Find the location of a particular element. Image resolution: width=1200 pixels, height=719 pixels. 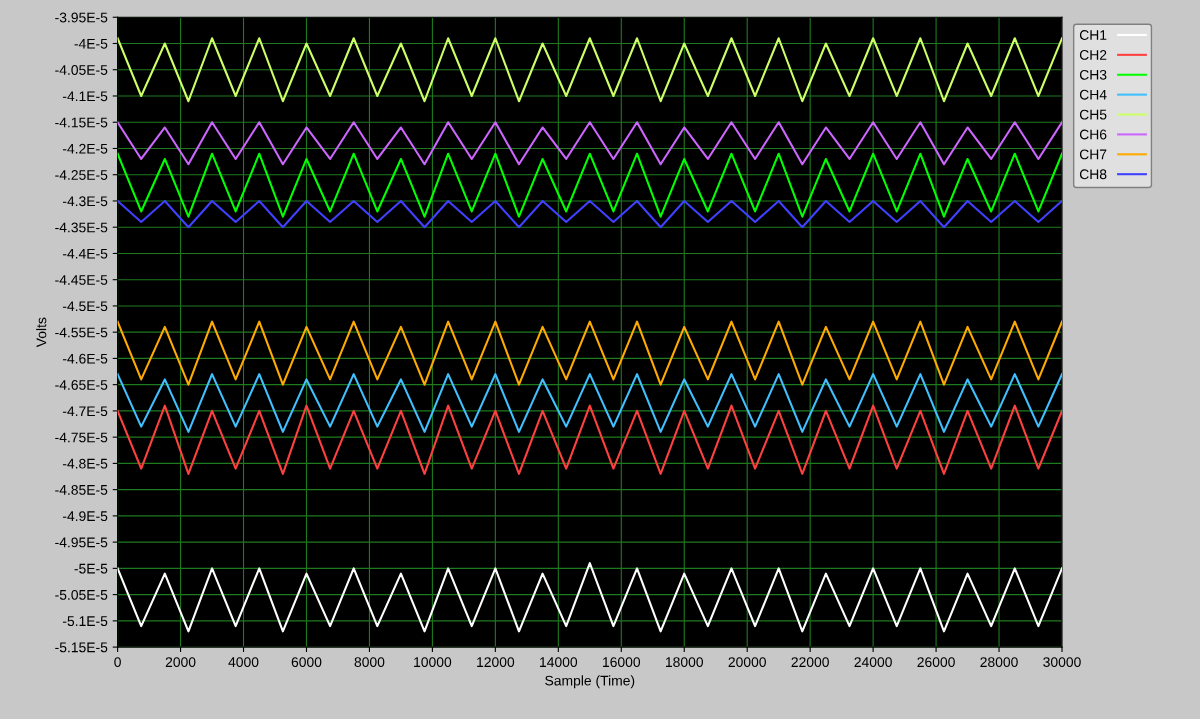

x-tick-label: 4000 is located at coordinates (243, 662).